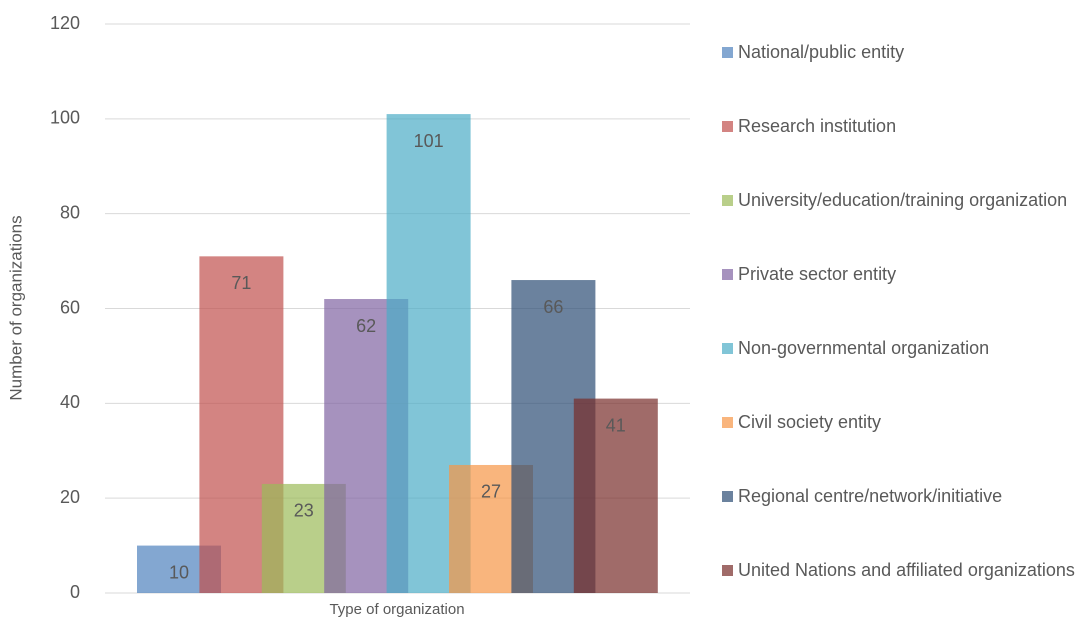  Describe the element at coordinates (179, 572) in the screenshot. I see `data-label: 10` at that location.